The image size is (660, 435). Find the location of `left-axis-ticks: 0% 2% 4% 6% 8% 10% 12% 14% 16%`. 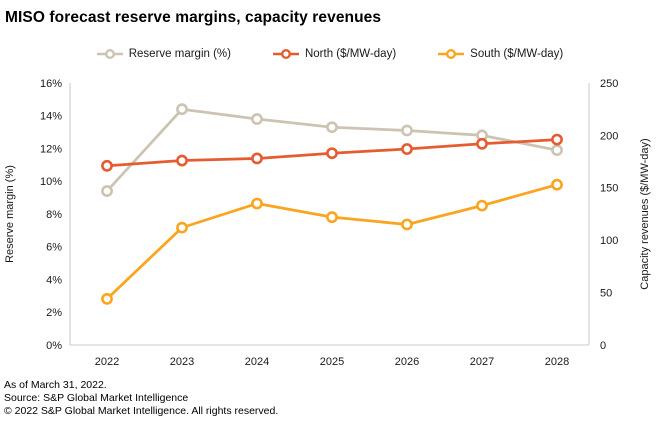

left-axis-ticks: 0% 2% 4% 6% 8% 10% 12% 14% 16% is located at coordinates (51, 215).